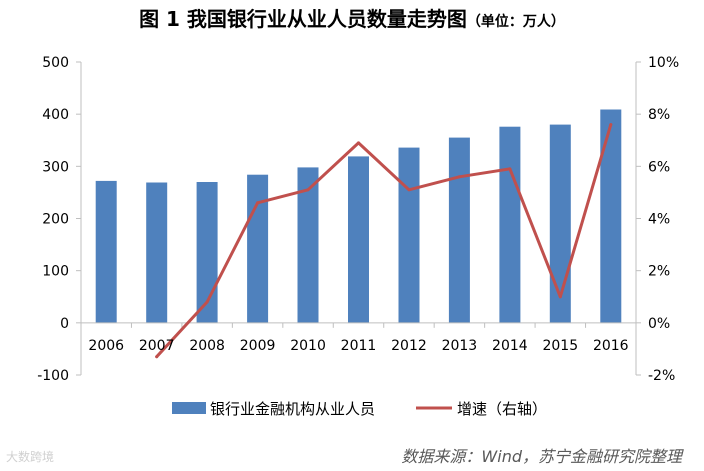  Describe the element at coordinates (358, 239) in the screenshot. I see `bar-2011` at that location.